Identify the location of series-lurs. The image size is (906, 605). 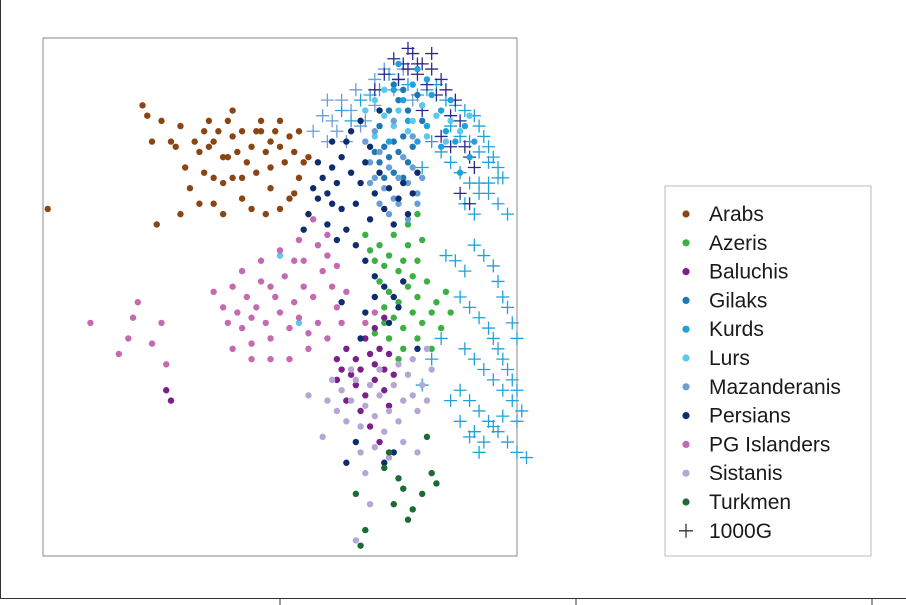
(374, 206).